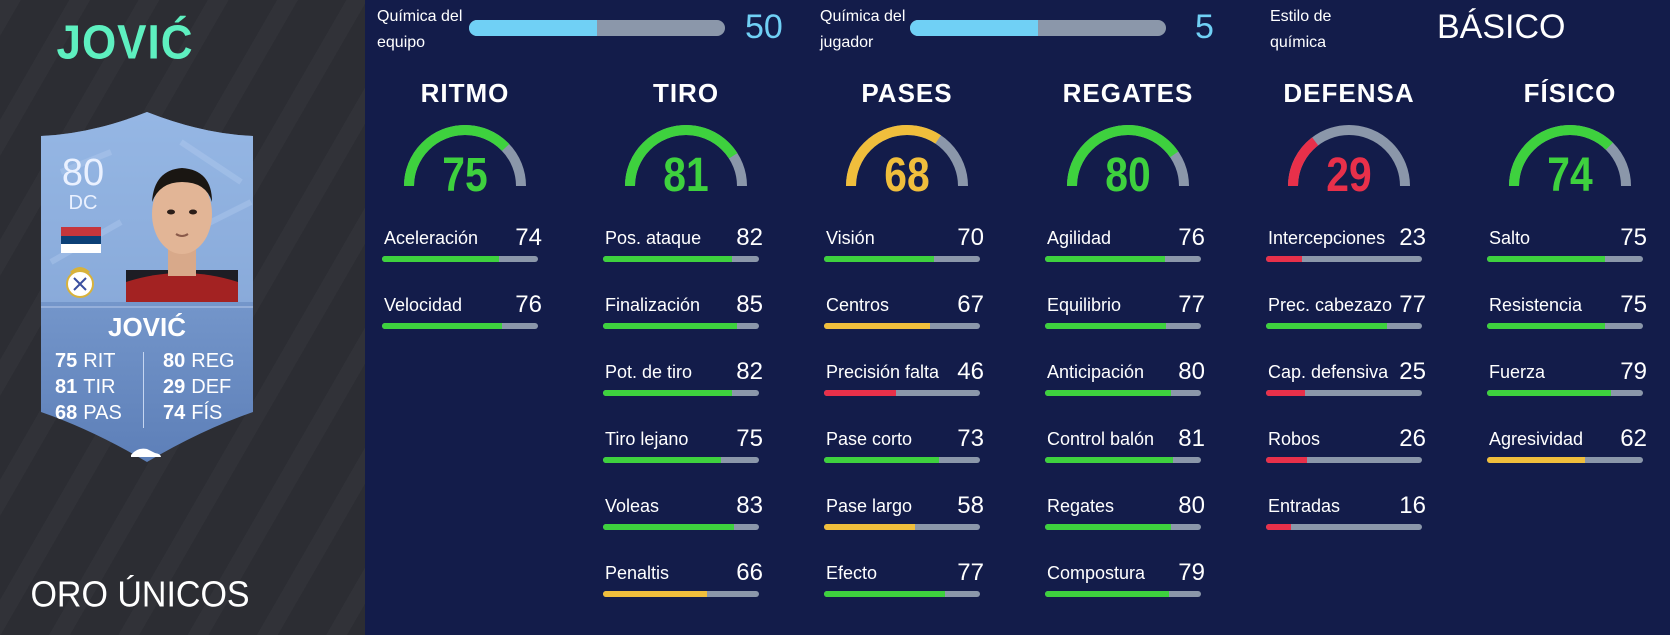  Describe the element at coordinates (1079, 238) in the screenshot. I see `stat-label: Agilidad` at that location.